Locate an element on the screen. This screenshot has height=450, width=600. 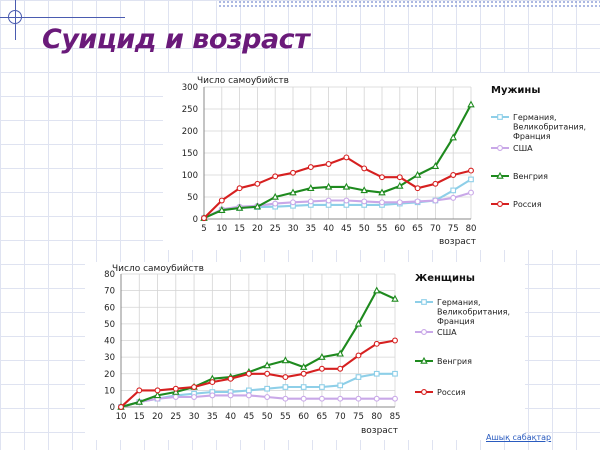
chart-men-series-венгрия is located at coordinates (337, 160).